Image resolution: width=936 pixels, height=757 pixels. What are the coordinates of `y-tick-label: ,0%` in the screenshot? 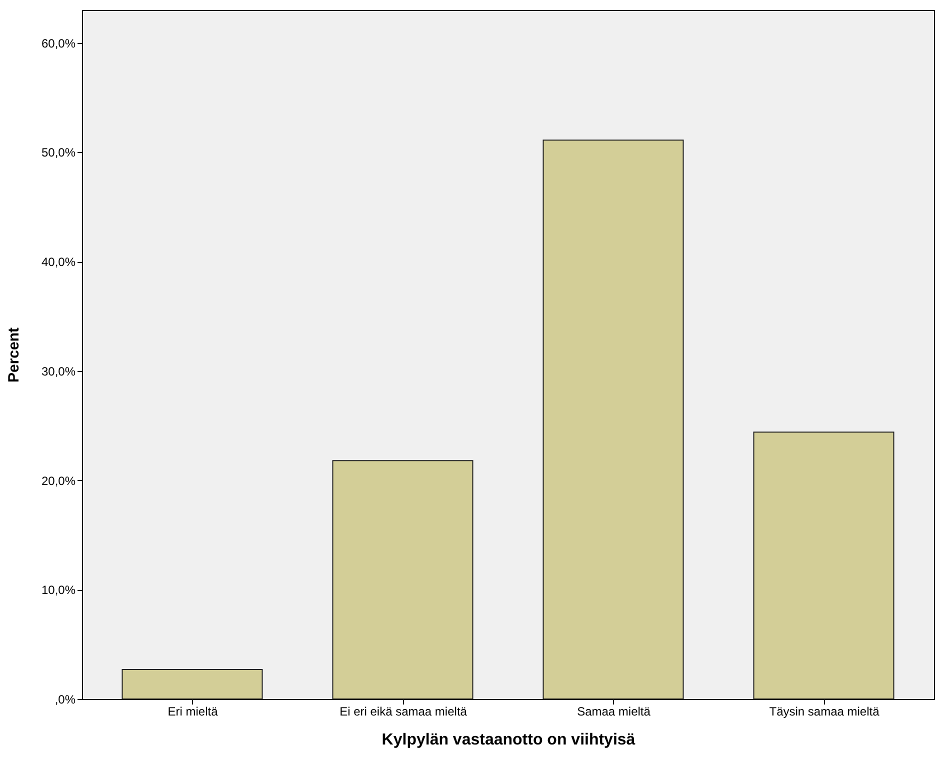 It's located at (65, 699).